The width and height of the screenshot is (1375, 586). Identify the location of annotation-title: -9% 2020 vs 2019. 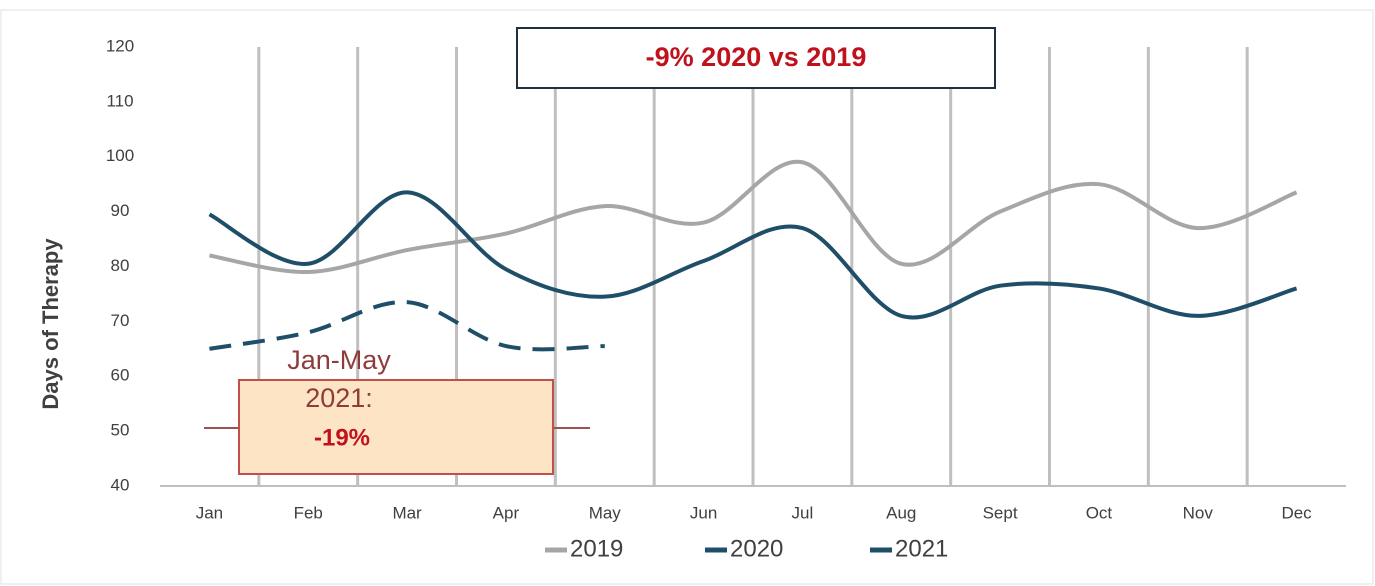
(756, 57).